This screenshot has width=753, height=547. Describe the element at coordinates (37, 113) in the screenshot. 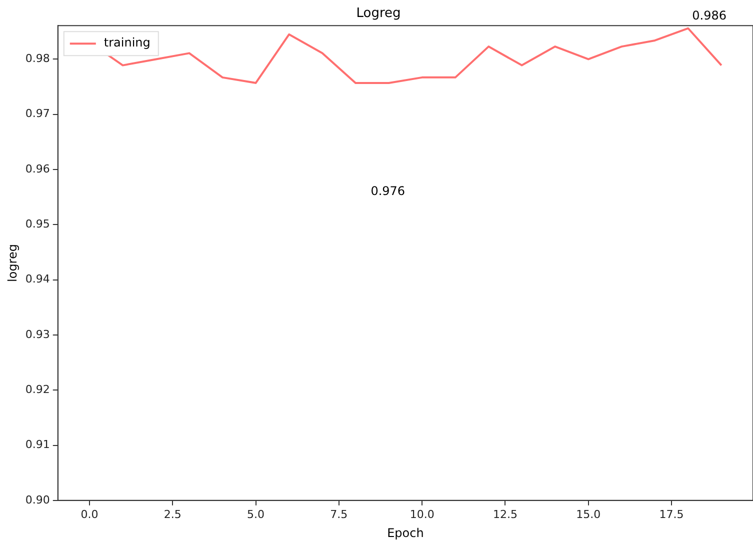

I see `y-tick-label: 0.97` at that location.